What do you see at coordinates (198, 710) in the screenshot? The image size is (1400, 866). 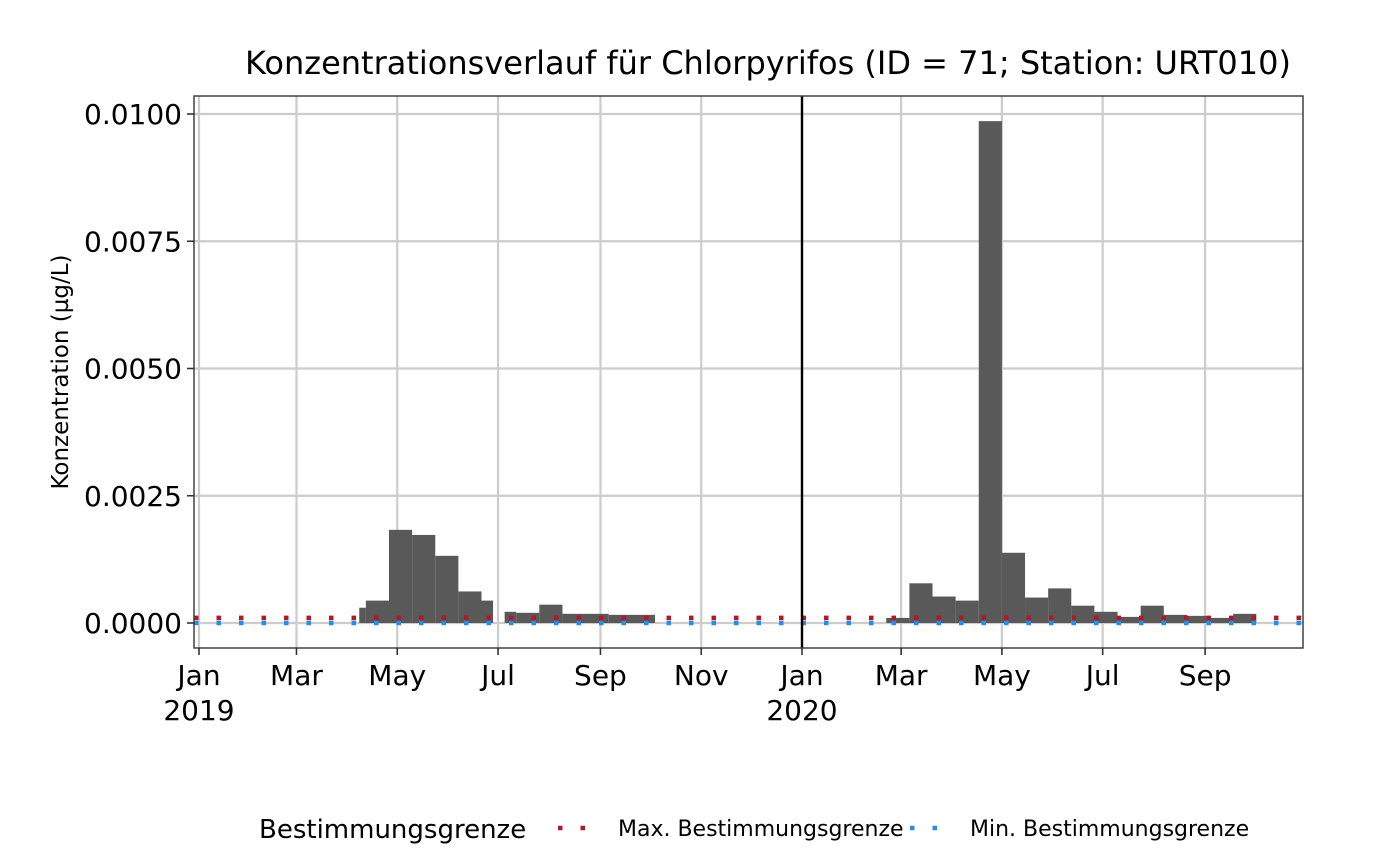 I see `x-tick-year-label: 2019` at bounding box center [198, 710].